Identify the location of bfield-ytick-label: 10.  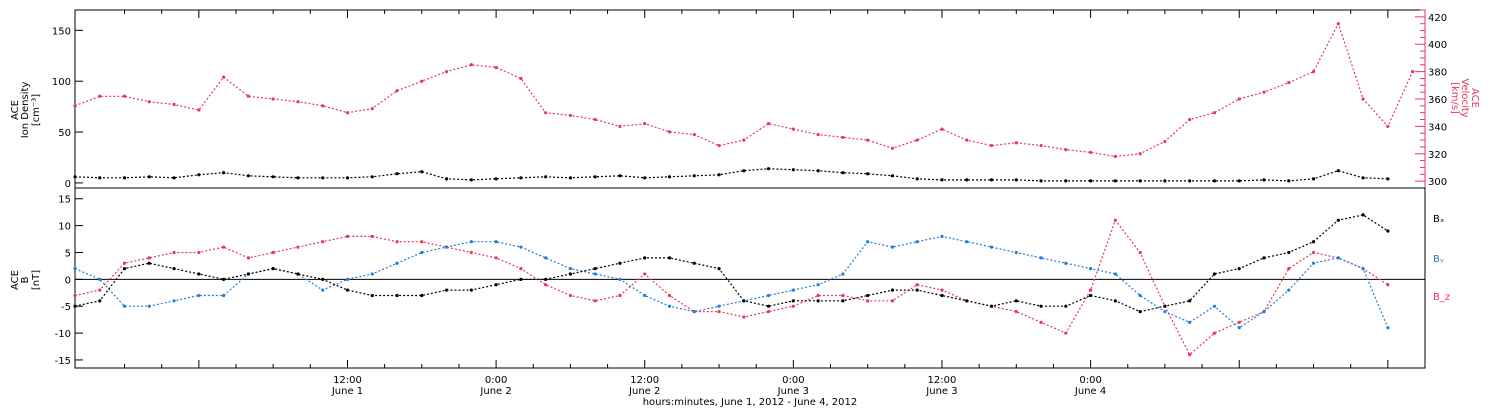
(64, 227).